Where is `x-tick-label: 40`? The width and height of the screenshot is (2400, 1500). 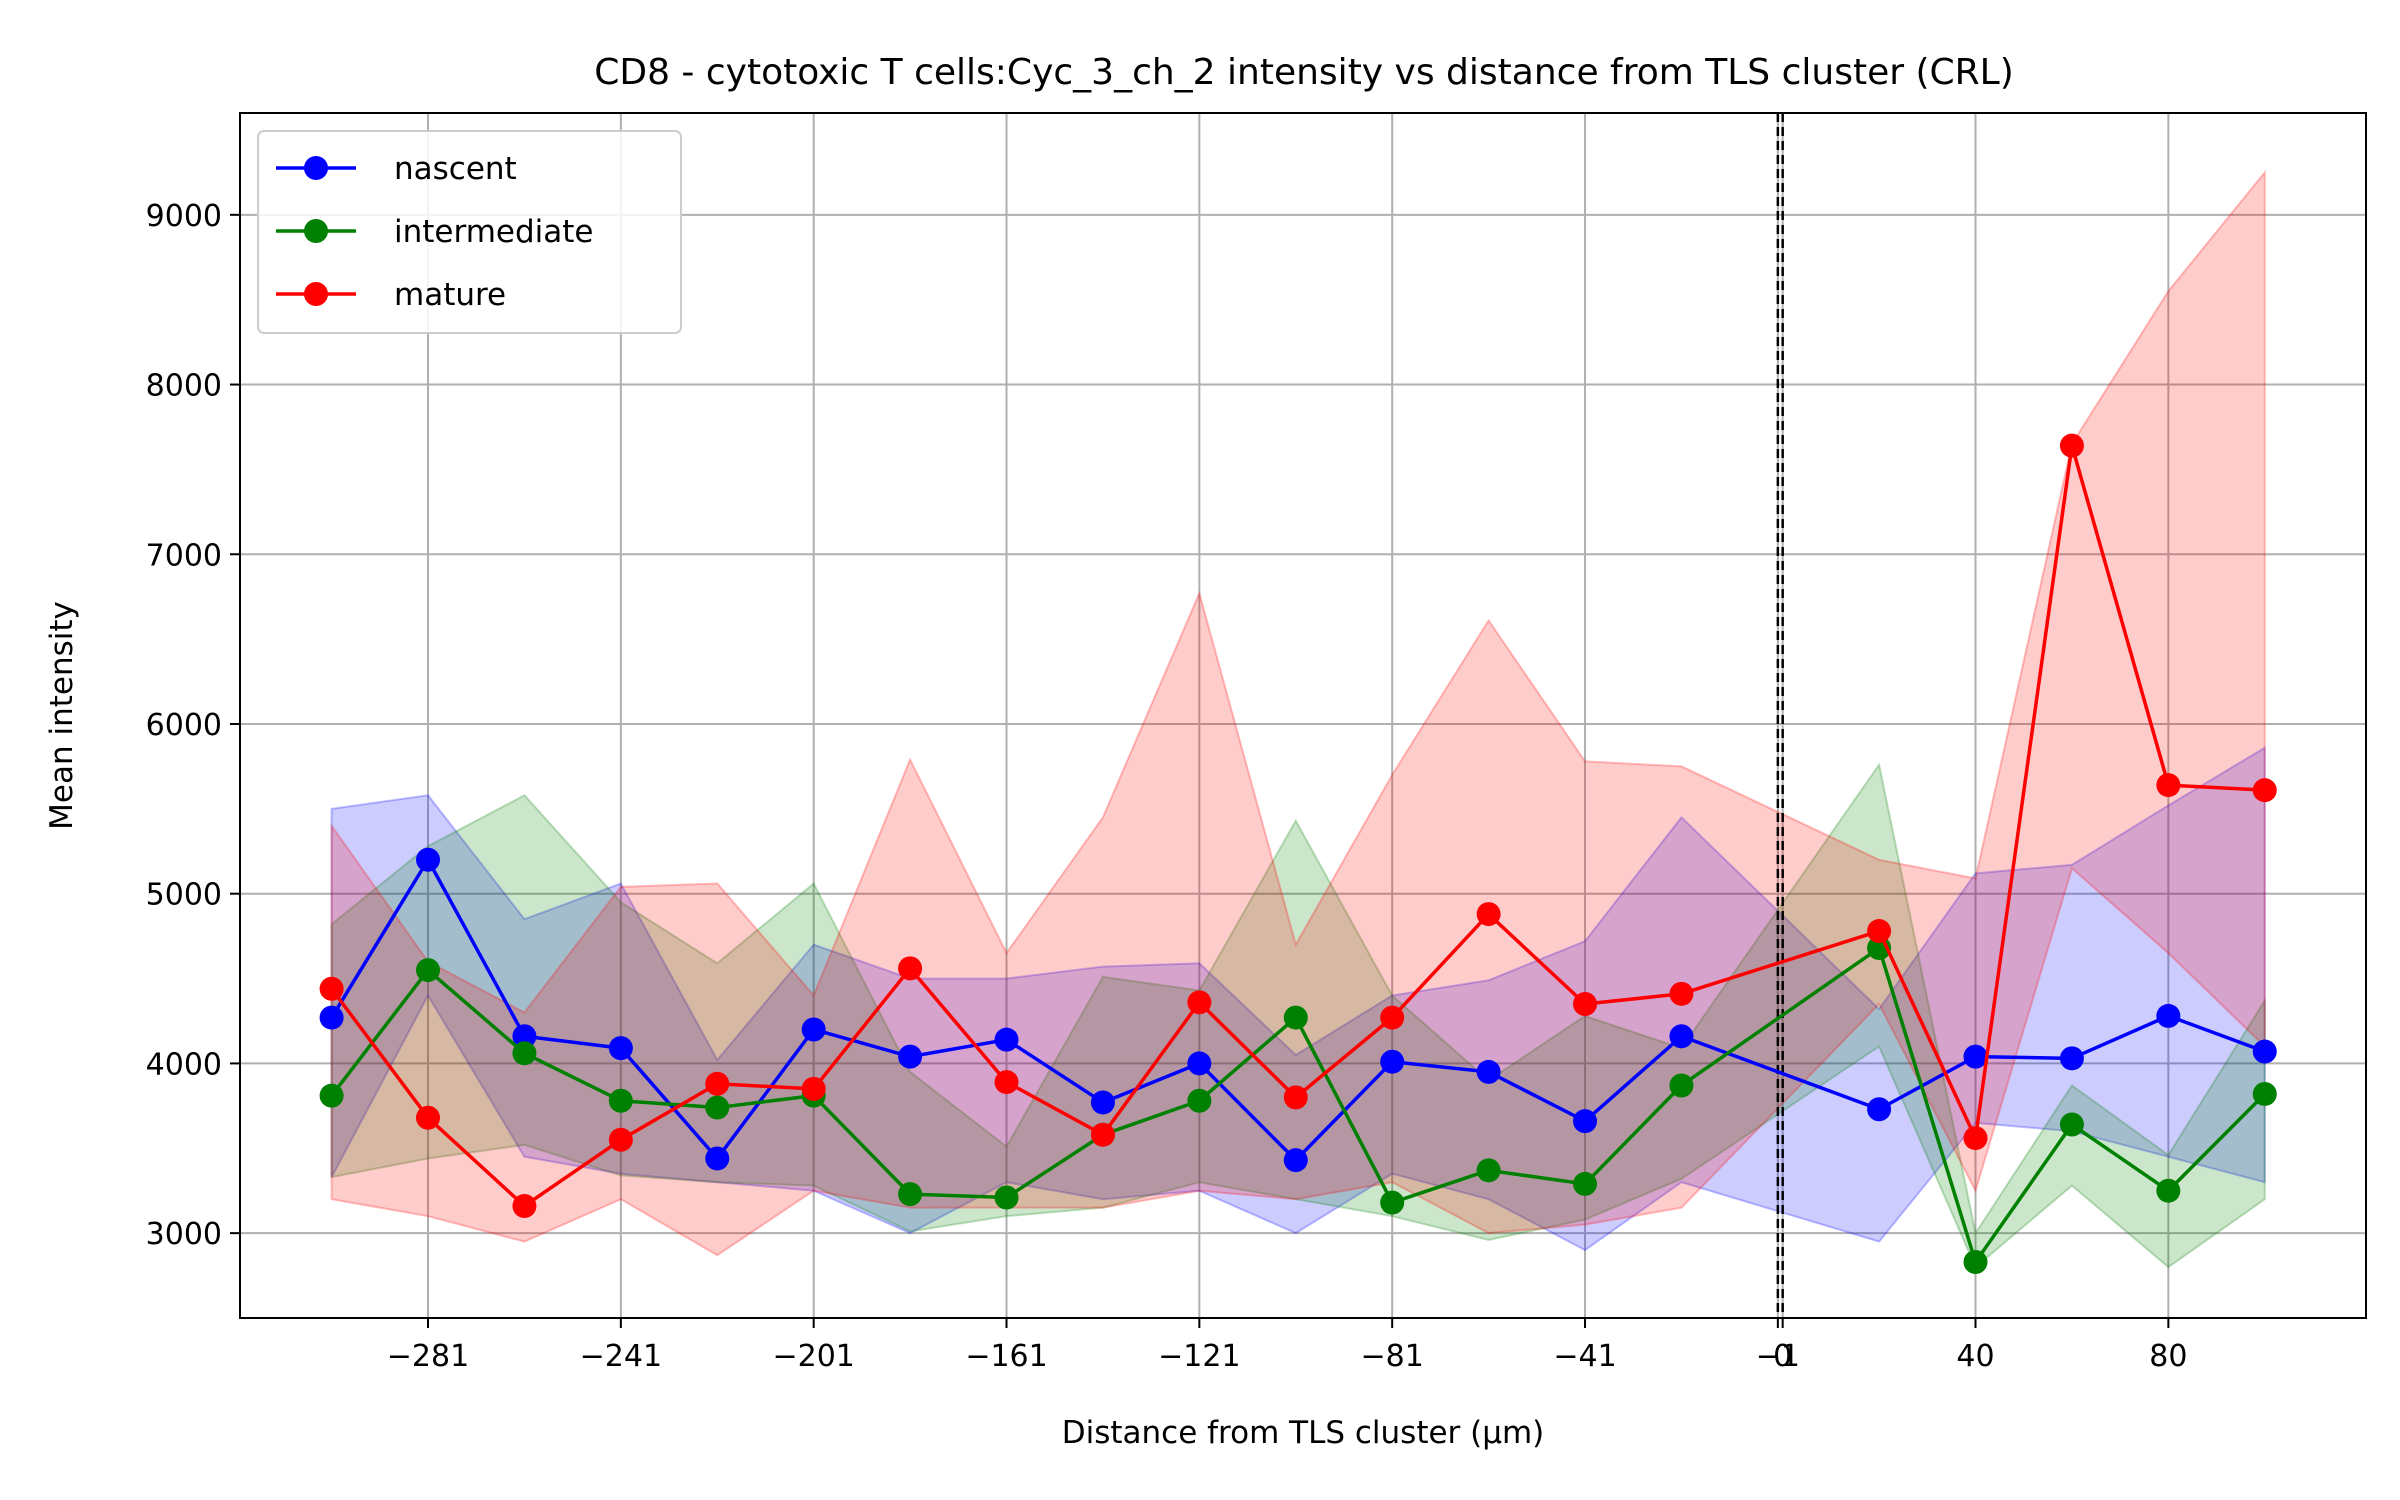
x-tick-label: 40 is located at coordinates (1975, 1356).